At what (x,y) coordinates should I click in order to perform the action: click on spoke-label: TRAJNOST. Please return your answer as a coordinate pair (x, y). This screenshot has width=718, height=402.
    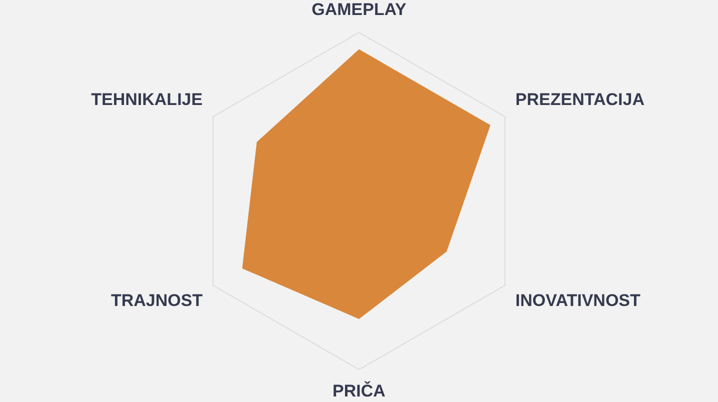
    Looking at the image, I should click on (157, 300).